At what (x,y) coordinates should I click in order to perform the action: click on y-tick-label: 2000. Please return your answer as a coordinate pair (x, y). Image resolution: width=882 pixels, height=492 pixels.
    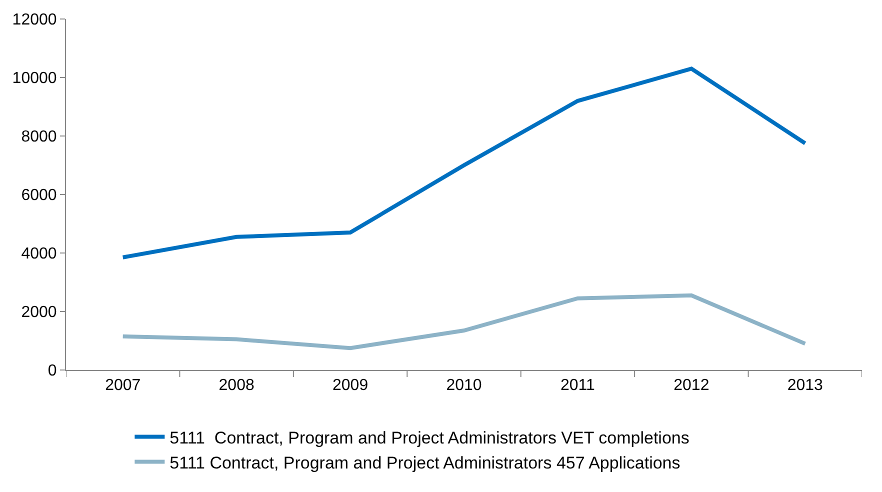
    Looking at the image, I should click on (39, 313).